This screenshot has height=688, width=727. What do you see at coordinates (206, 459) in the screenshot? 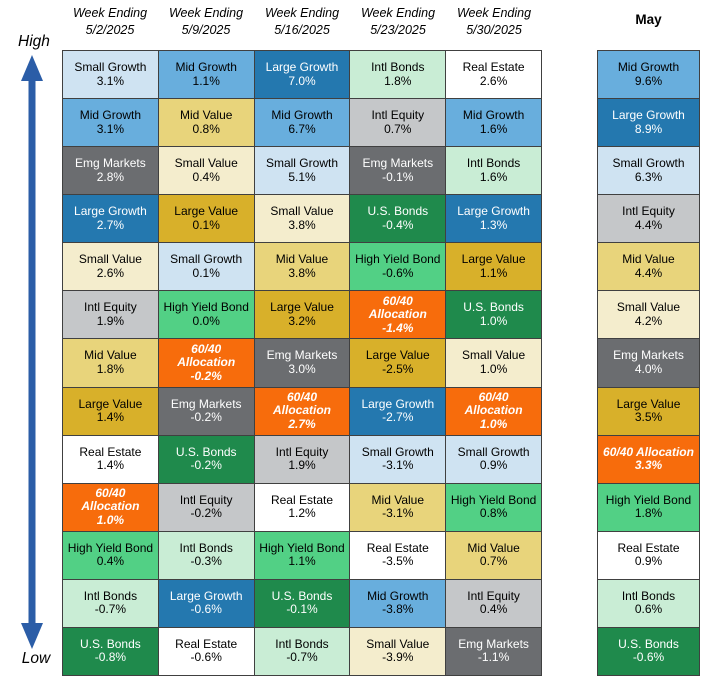
I see `asset-cell: U.S. Bonds -0.2%` at bounding box center [206, 459].